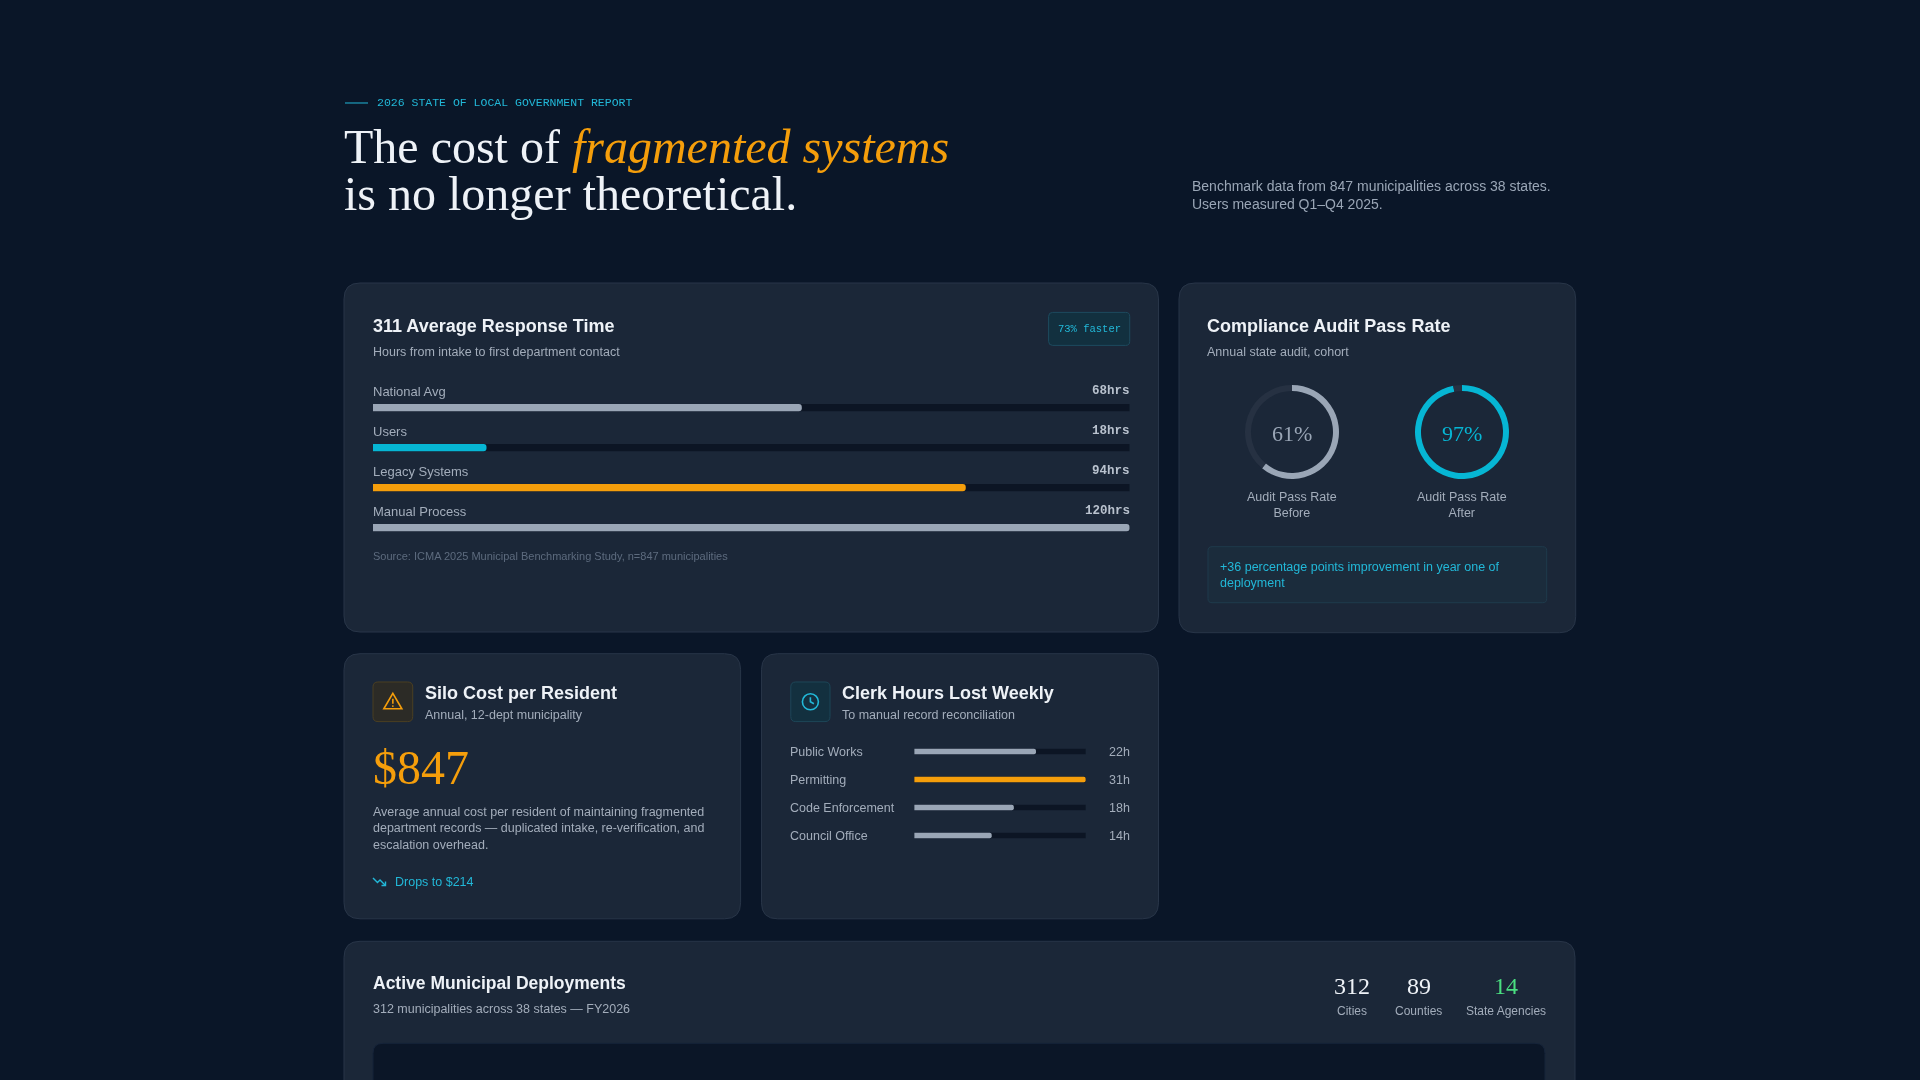  What do you see at coordinates (842, 808) in the screenshot?
I see `y-tick-label: Code Enforcement` at bounding box center [842, 808].